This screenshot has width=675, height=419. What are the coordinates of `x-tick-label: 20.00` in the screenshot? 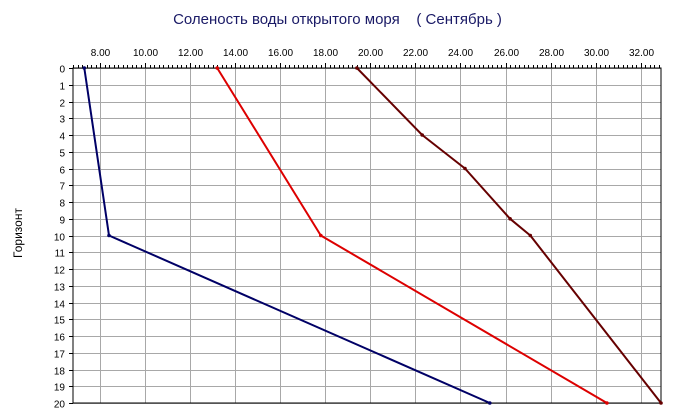 It's located at (370, 53).